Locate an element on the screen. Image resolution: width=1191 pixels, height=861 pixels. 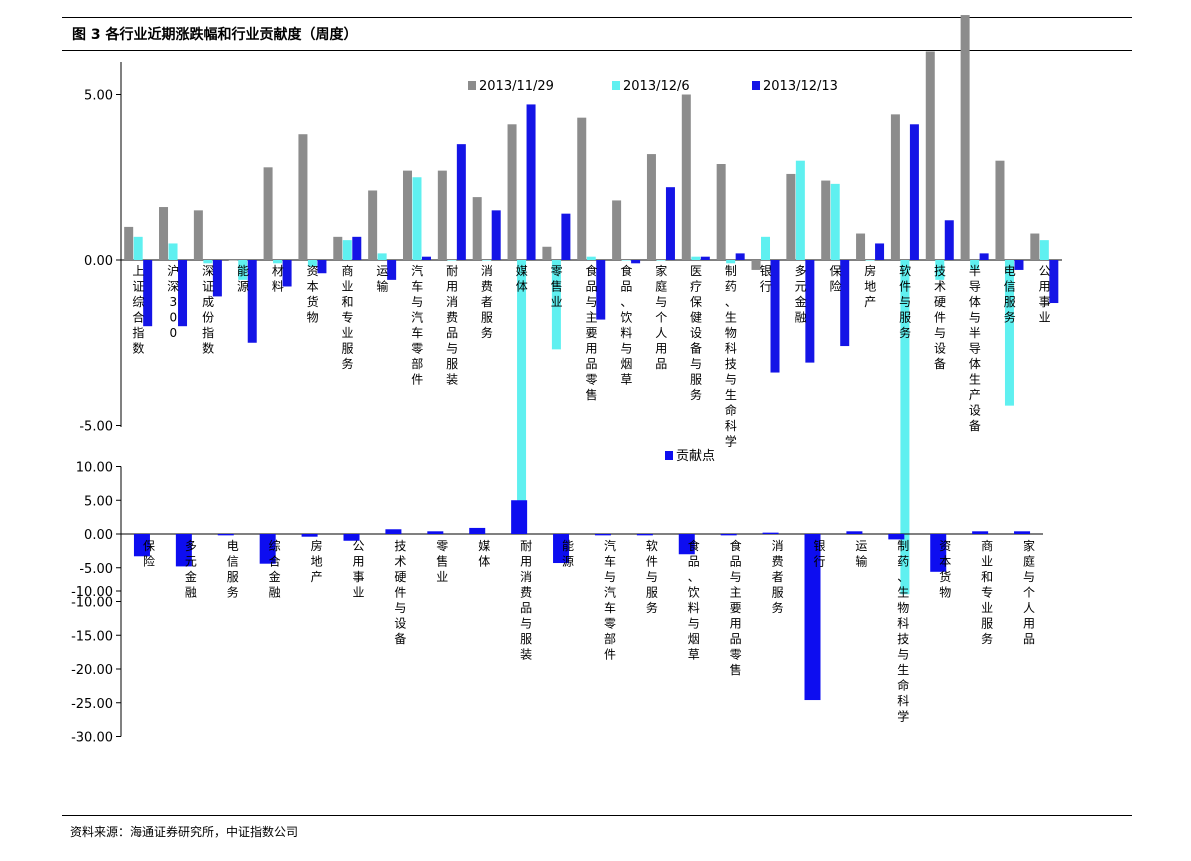
y-tick-label: 5.00 is located at coordinates (98, 501).